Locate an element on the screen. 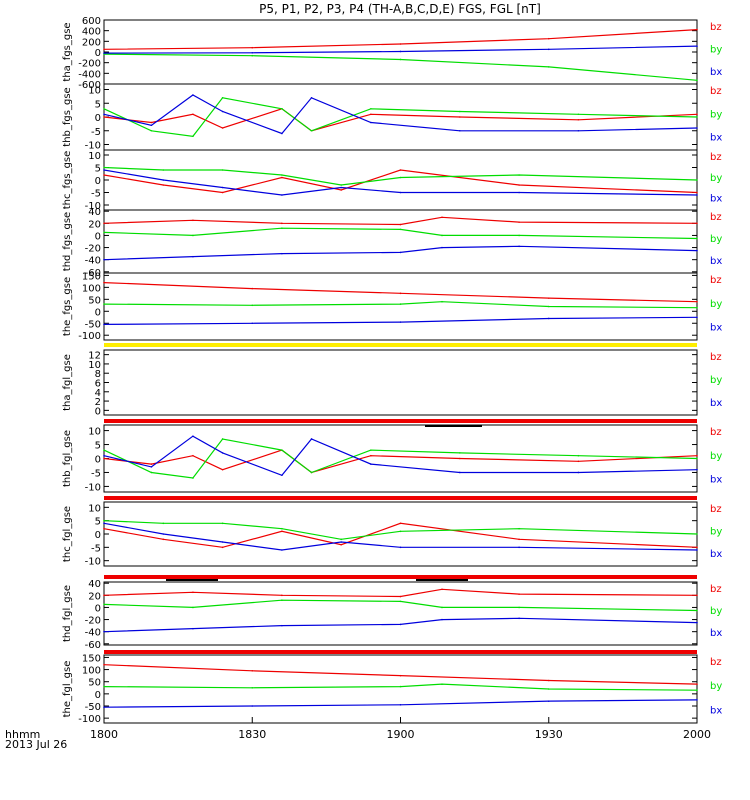 The width and height of the screenshot is (750, 800). time-label: hhmm is located at coordinates (22, 734).